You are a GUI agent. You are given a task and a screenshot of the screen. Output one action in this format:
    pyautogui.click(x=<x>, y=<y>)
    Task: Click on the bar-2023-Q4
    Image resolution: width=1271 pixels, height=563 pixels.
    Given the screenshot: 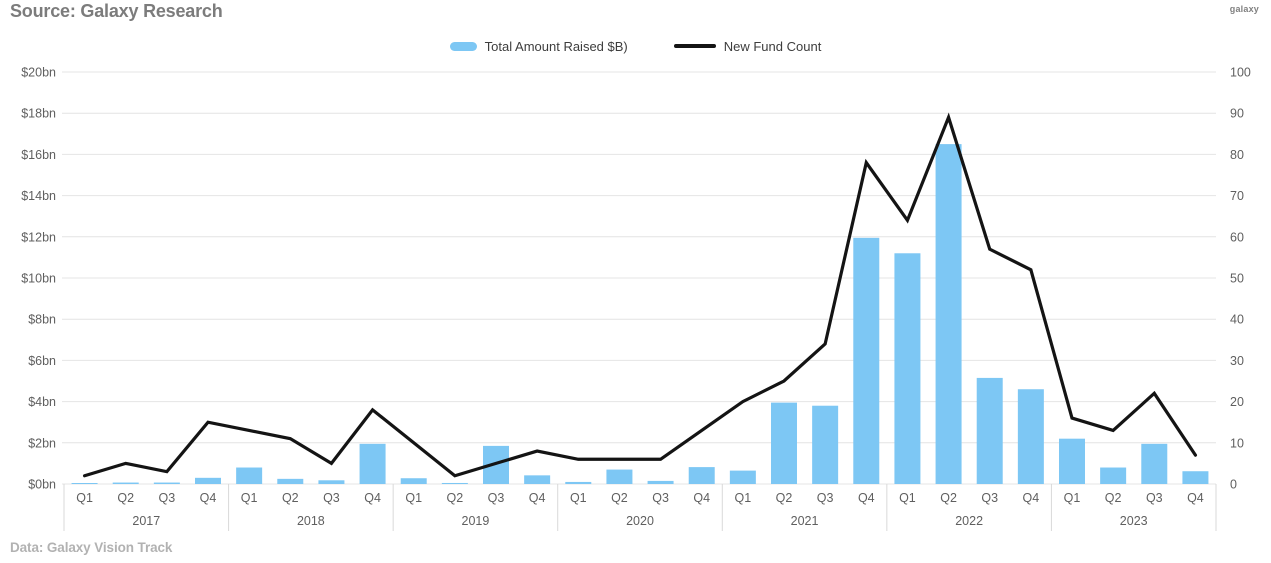 What is the action you would take?
    pyautogui.click(x=1195, y=477)
    